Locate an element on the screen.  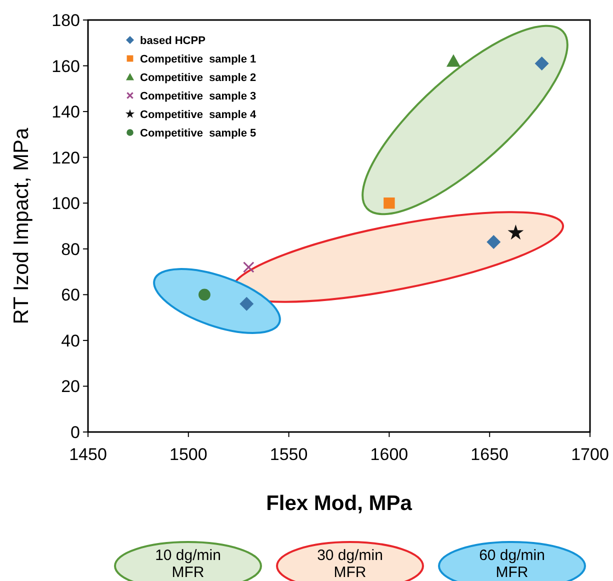
x-tick-label: 1500 is located at coordinates (188, 454).